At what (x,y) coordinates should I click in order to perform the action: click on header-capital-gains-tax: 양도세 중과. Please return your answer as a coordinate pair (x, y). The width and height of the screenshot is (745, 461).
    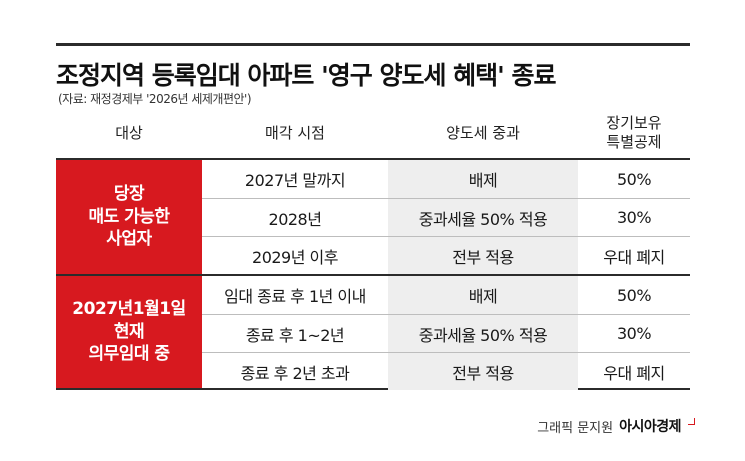
    Looking at the image, I should click on (483, 132).